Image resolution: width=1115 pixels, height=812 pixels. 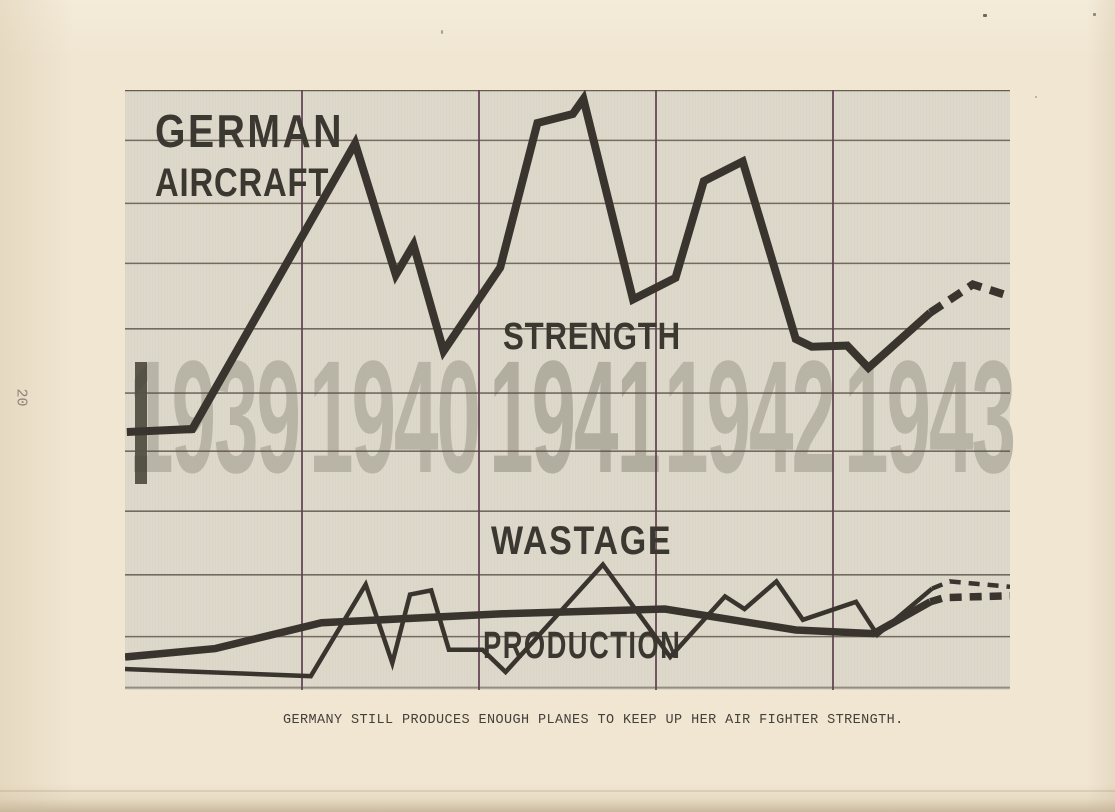 What do you see at coordinates (242, 183) in the screenshot?
I see `chart-title-line2: AIRCRAFT` at bounding box center [242, 183].